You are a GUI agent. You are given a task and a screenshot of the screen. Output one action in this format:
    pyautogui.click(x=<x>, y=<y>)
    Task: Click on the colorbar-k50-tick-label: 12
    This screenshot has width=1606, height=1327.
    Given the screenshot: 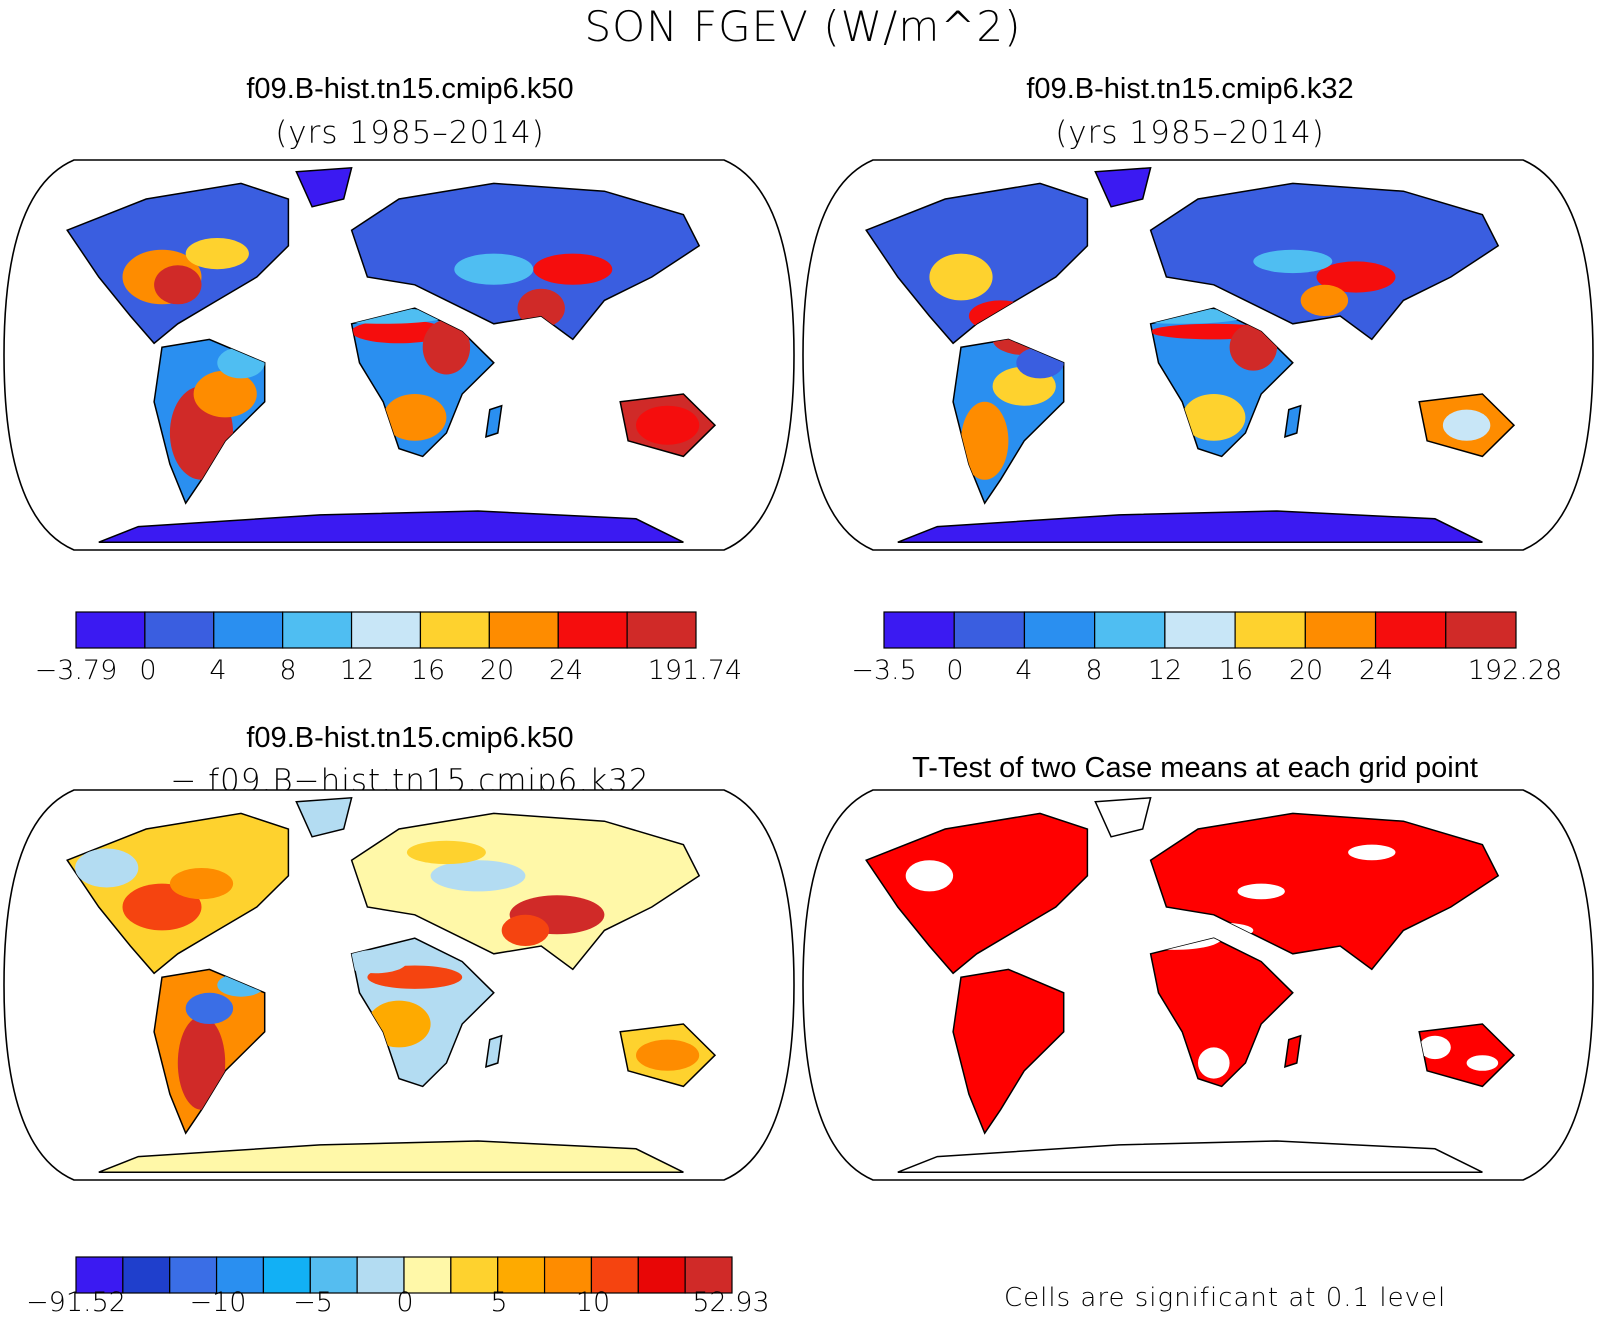 What is the action you would take?
    pyautogui.click(x=357, y=670)
    